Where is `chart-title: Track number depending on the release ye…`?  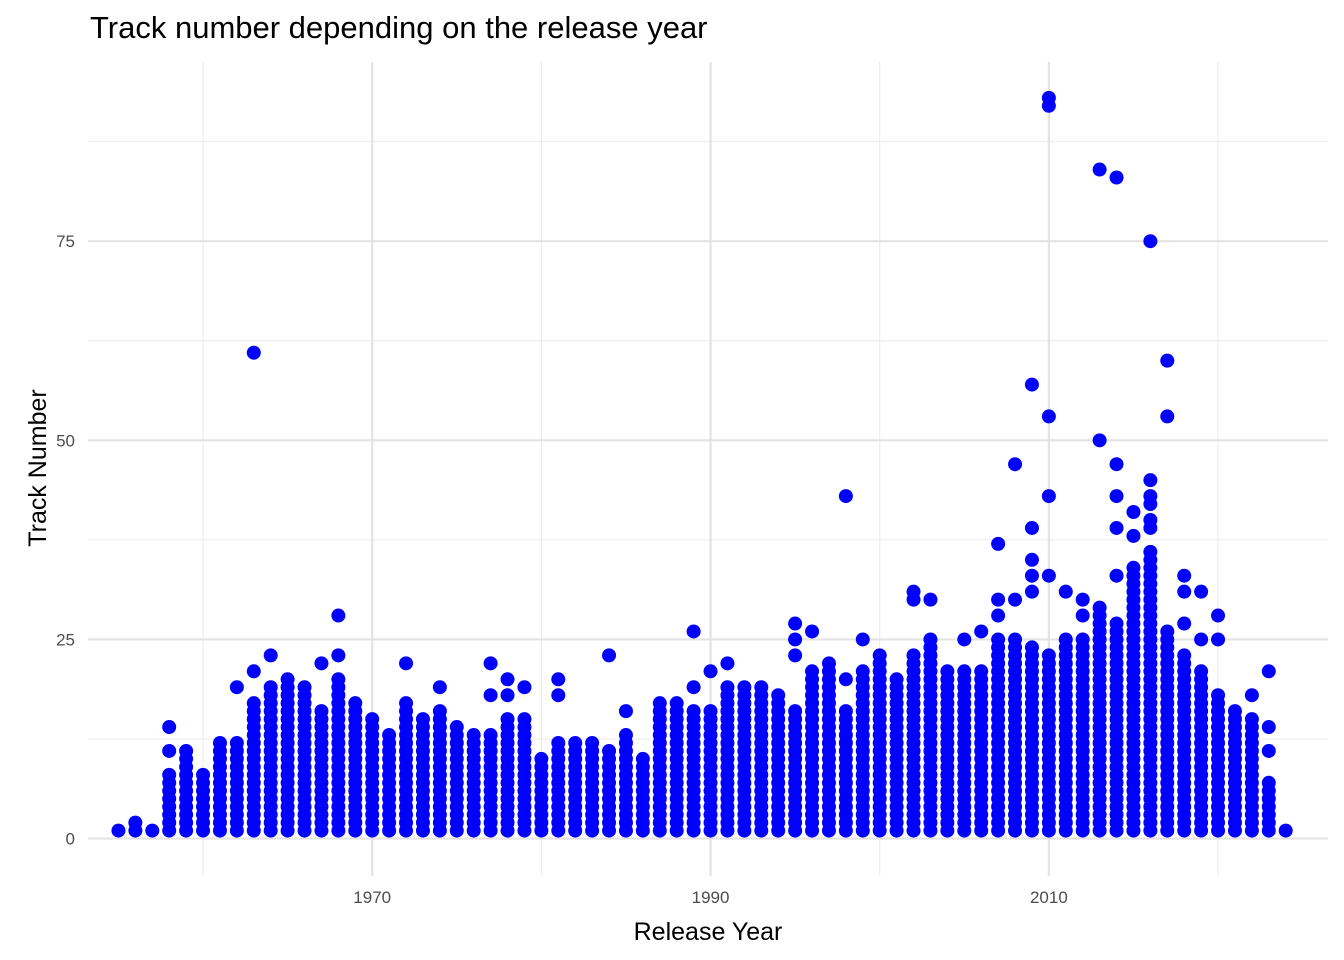
chart-title: Track number depending on the release ye… is located at coordinates (399, 27).